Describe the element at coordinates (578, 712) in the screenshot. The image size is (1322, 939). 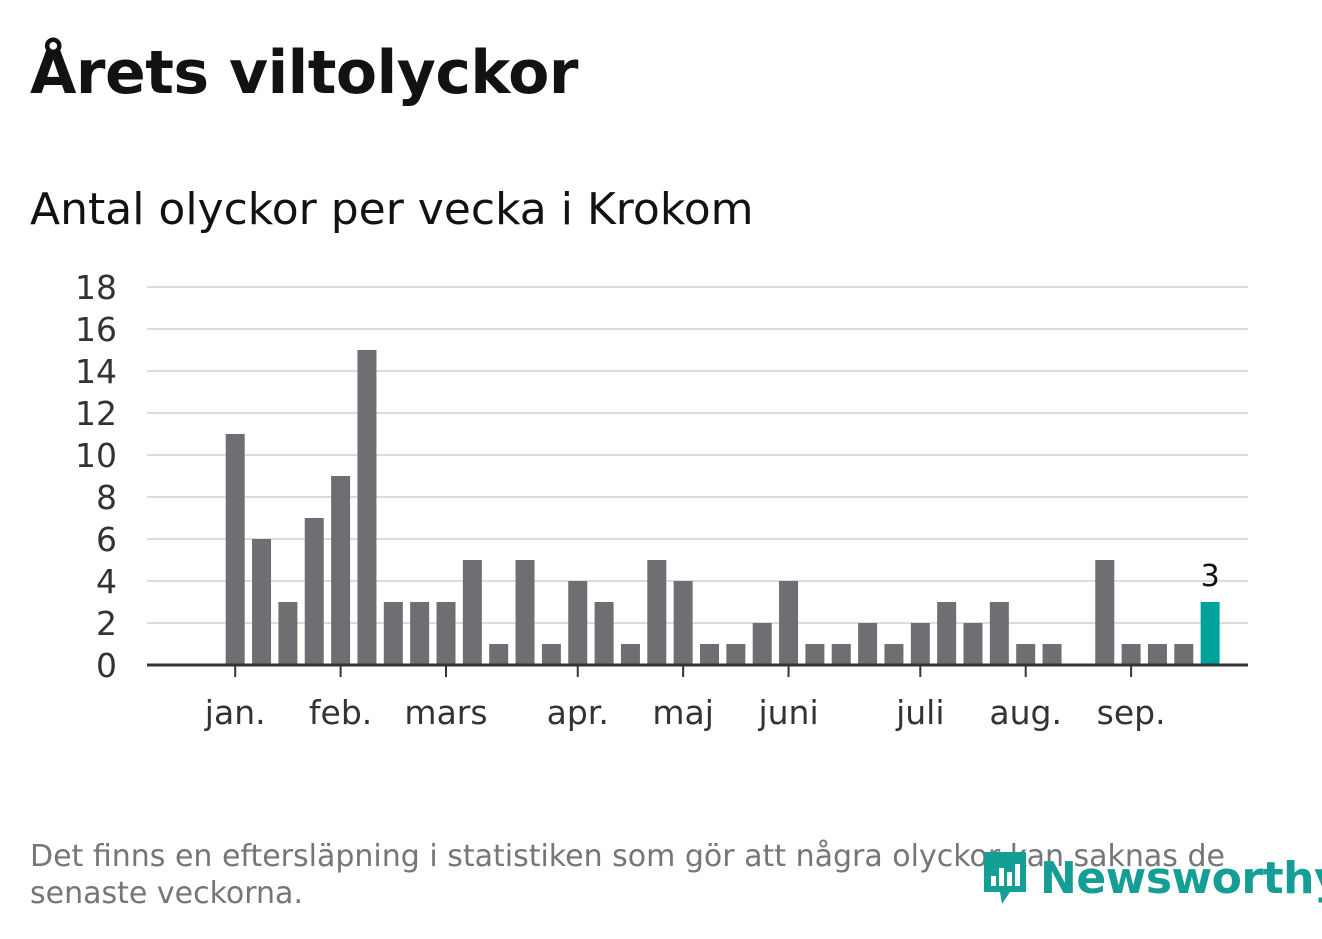
I see `x-tick-label: apr.` at that location.